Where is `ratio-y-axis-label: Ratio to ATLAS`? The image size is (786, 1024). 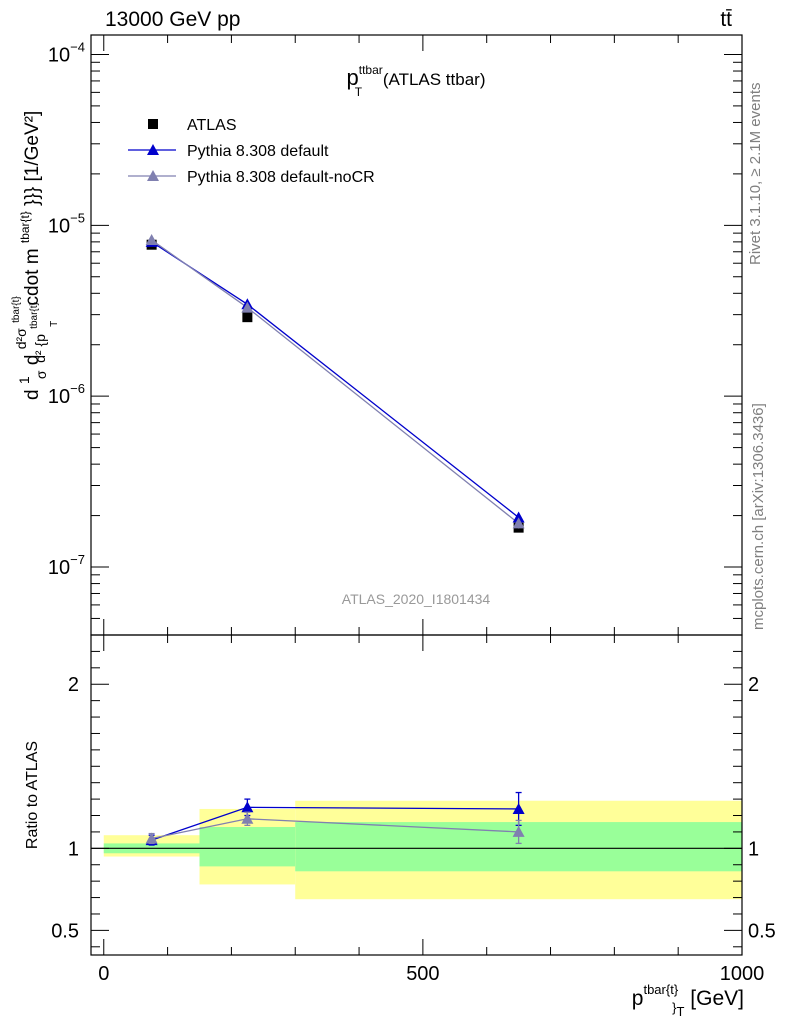
ratio-y-axis-label: Ratio to ATLAS is located at coordinates (32, 795).